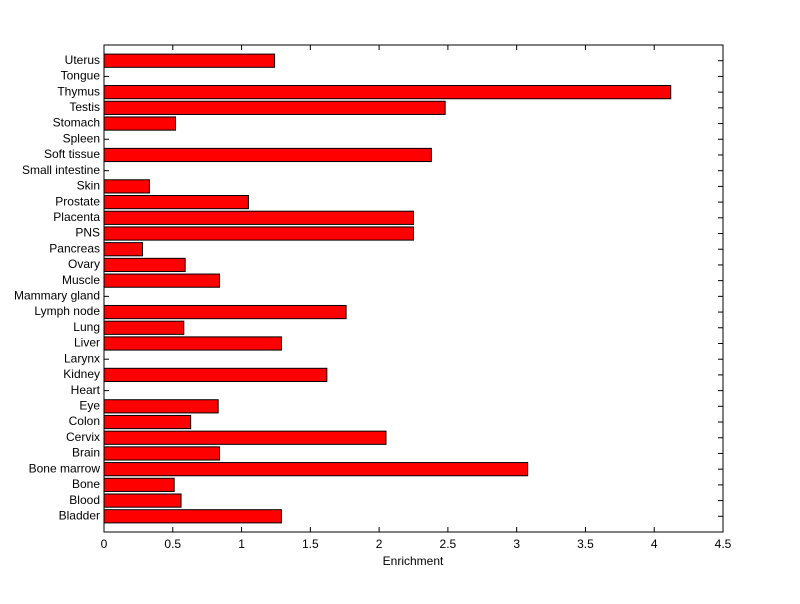 The width and height of the screenshot is (800, 604). Describe the element at coordinates (86, 453) in the screenshot. I see `y-tick-label: Brain` at that location.